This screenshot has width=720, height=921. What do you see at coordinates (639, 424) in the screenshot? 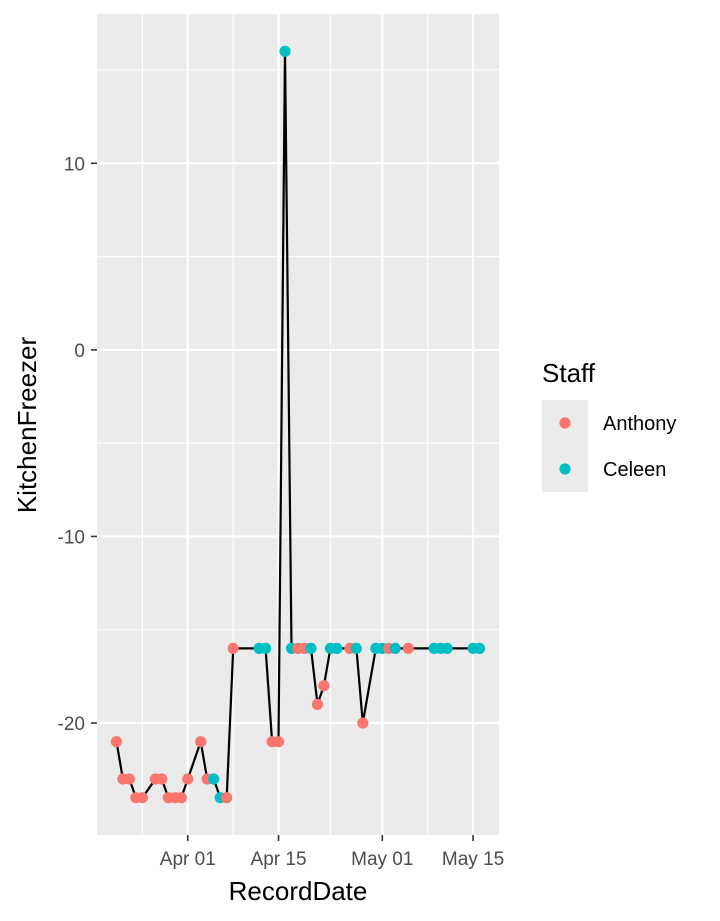
I see `legend-label-anthony: Anthony` at bounding box center [639, 424].